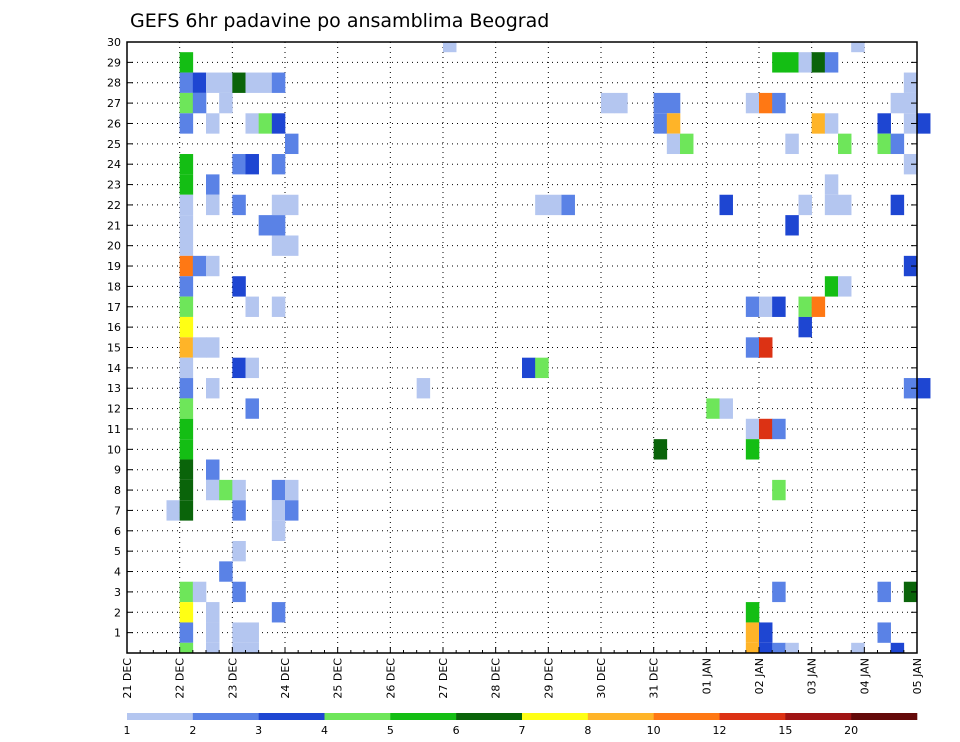 The height and width of the screenshot is (742, 960). Describe the element at coordinates (917, 676) in the screenshot. I see `x-tick-label: 05 JAN` at that location.